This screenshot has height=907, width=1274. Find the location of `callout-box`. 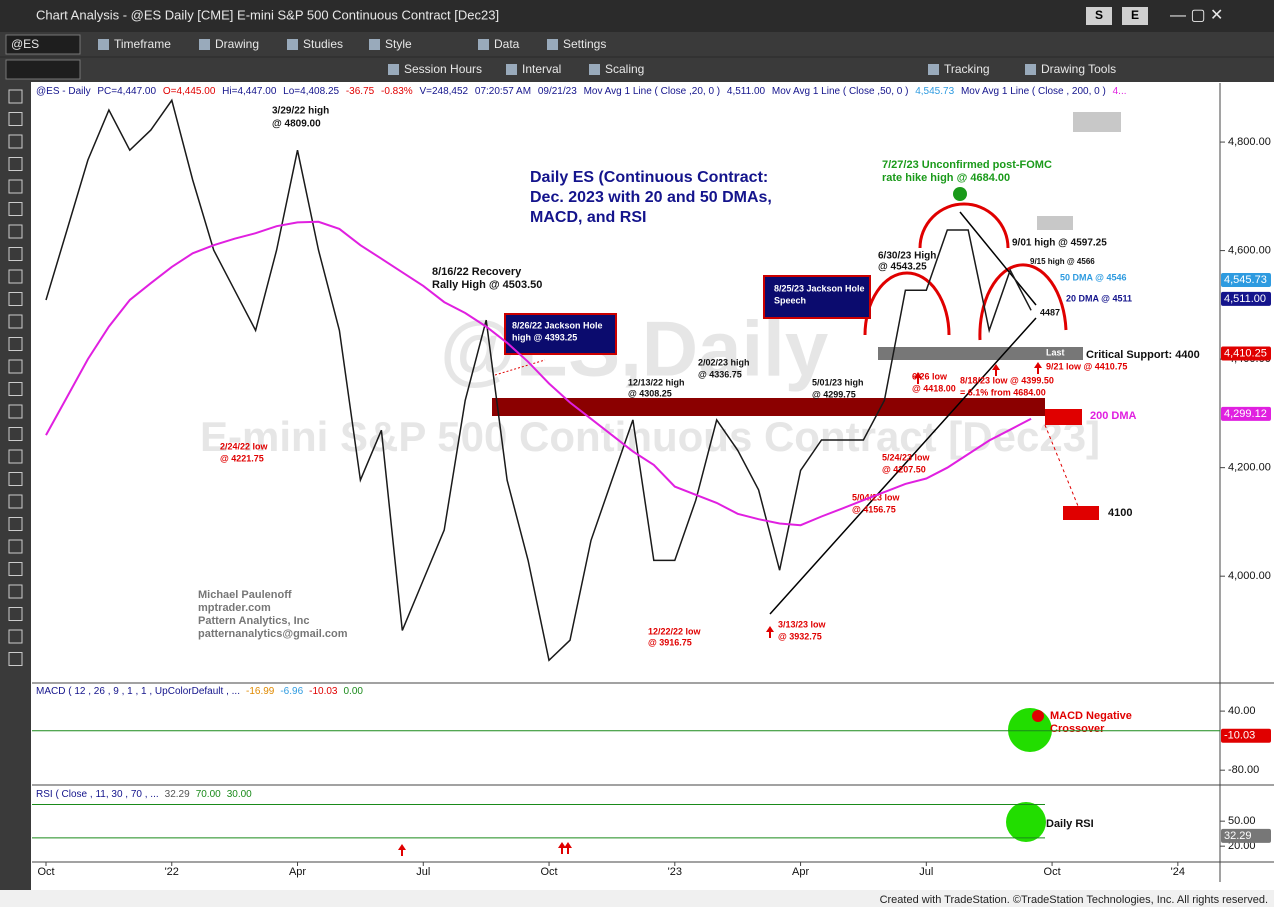

callout-box is located at coordinates (817, 297).